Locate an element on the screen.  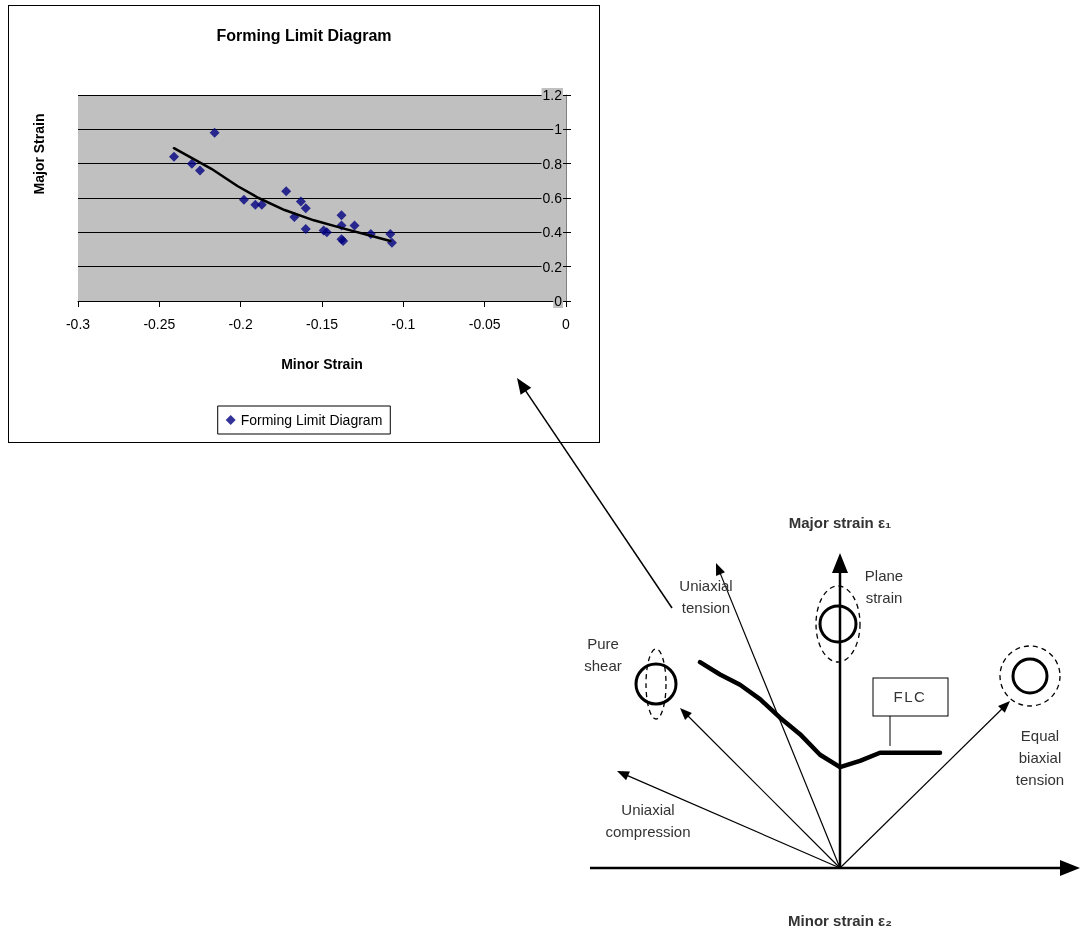
annotation: Pure shear is located at coordinates (603, 654).